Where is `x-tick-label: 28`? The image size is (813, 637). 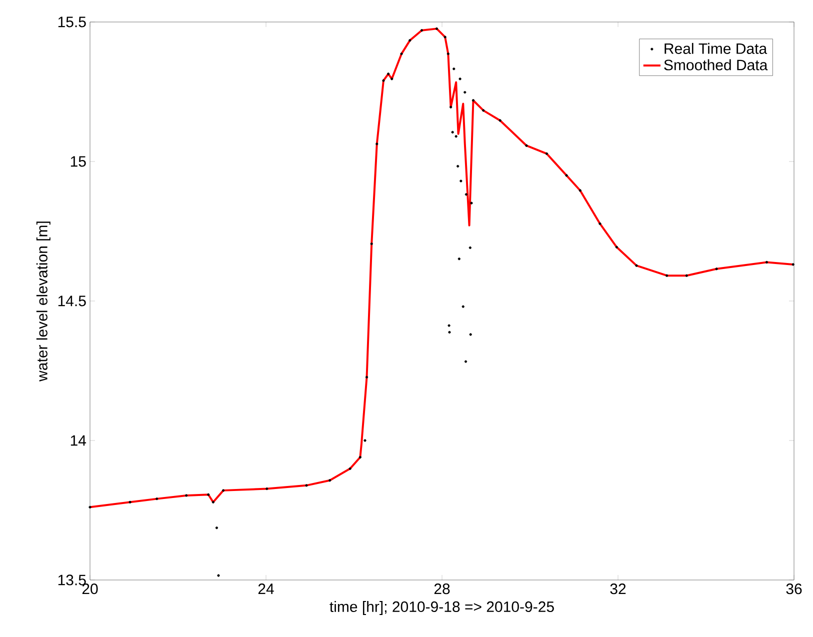 x-tick-label: 28 is located at coordinates (442, 589).